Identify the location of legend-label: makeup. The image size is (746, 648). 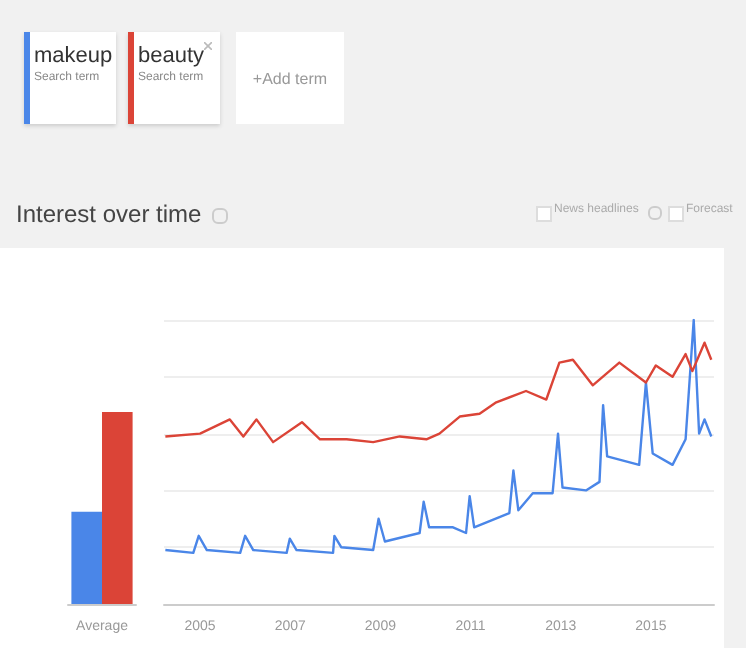
(73, 56).